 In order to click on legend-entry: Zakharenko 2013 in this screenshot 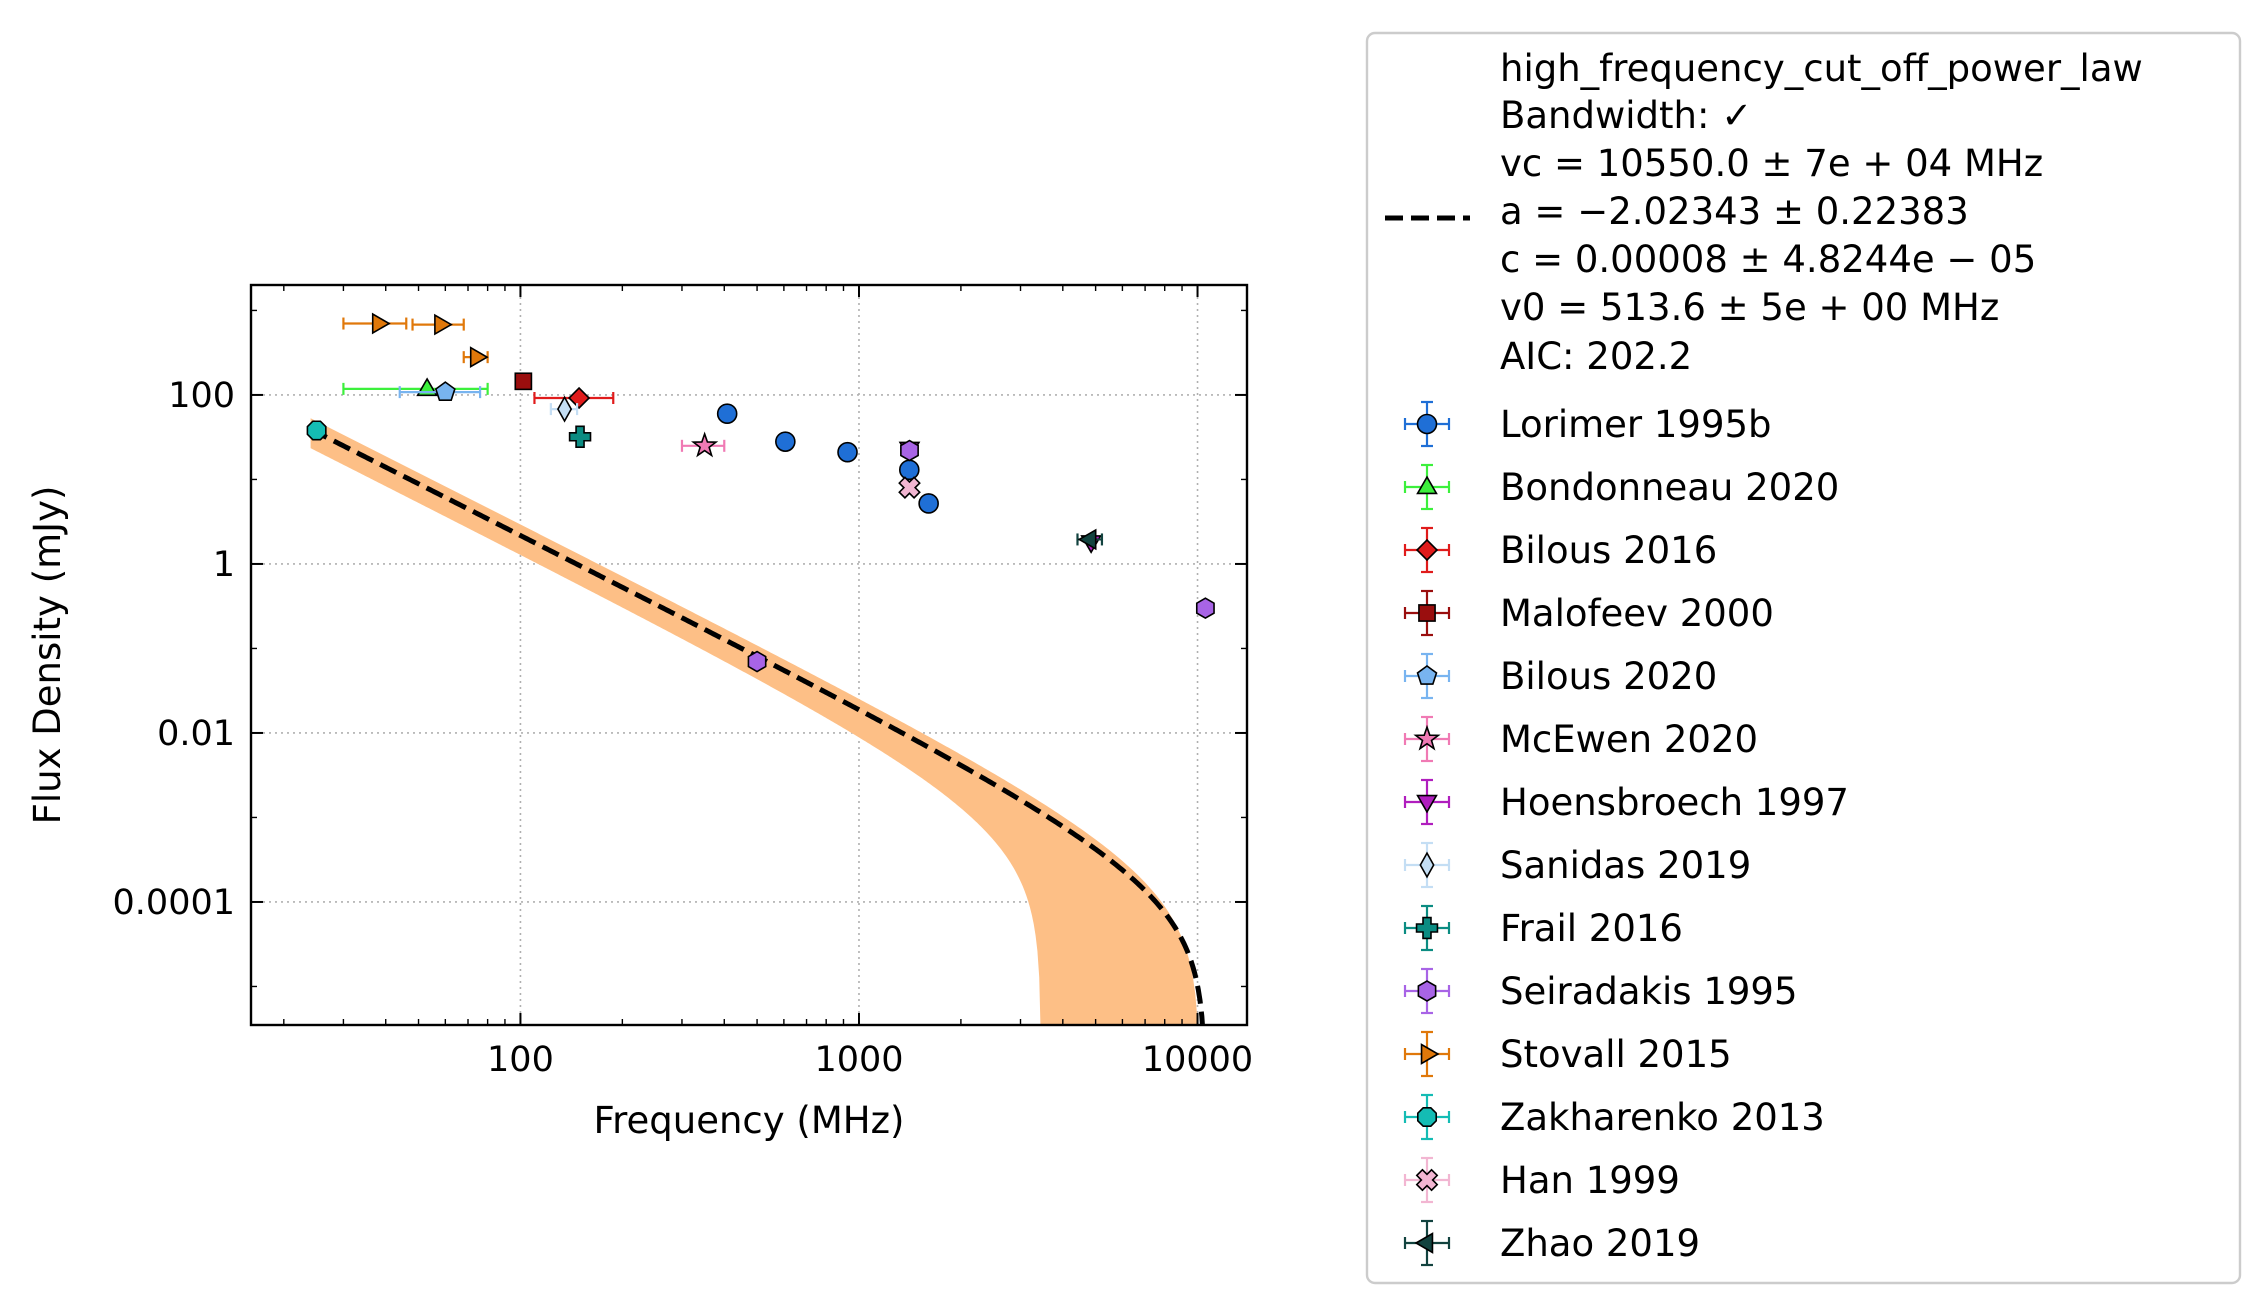, I will do `click(1614, 1117)`.